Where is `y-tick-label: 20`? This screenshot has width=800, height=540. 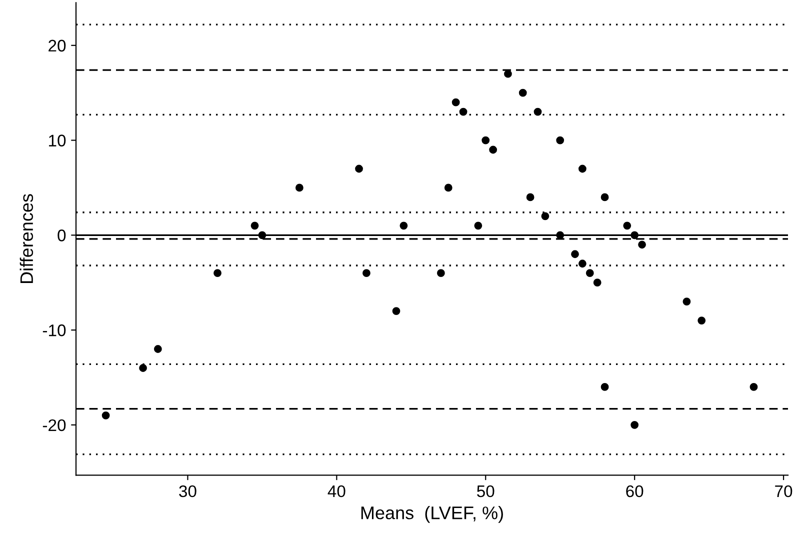 y-tick-label: 20 is located at coordinates (57, 46).